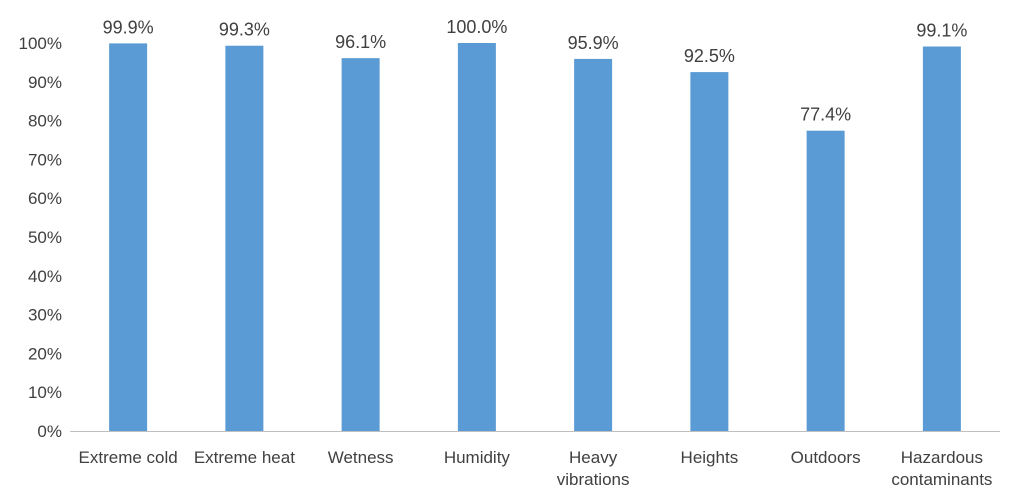 Image resolution: width=1016 pixels, height=492 pixels. I want to click on y-axis: 0% 10% 20% 30% 40% 50% 60% 70% 80% 90% 100%, so click(40, 237).